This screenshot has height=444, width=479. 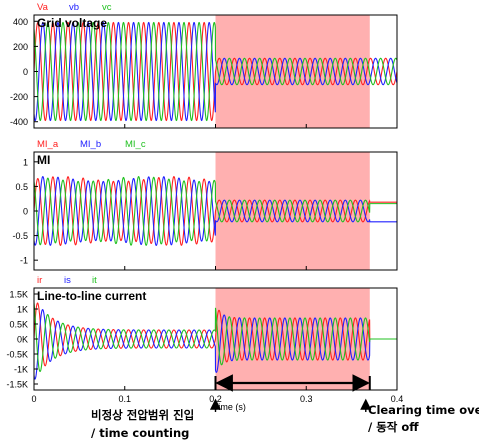 What do you see at coordinates (423, 410) in the screenshot?
I see `clear-annotation-line1: Clearing time over` at bounding box center [423, 410].